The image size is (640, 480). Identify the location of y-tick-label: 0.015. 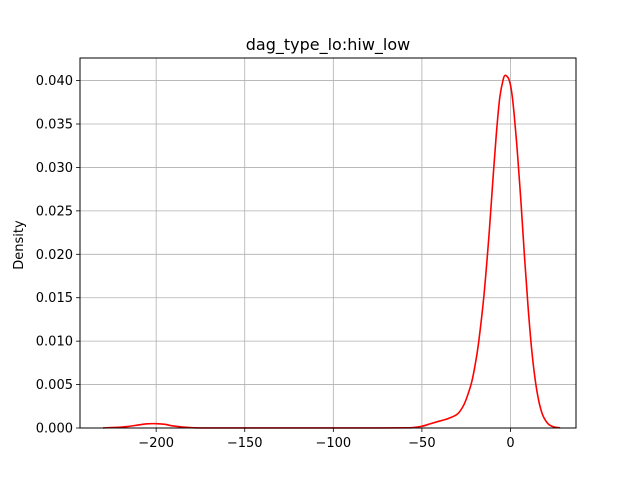
(54, 298).